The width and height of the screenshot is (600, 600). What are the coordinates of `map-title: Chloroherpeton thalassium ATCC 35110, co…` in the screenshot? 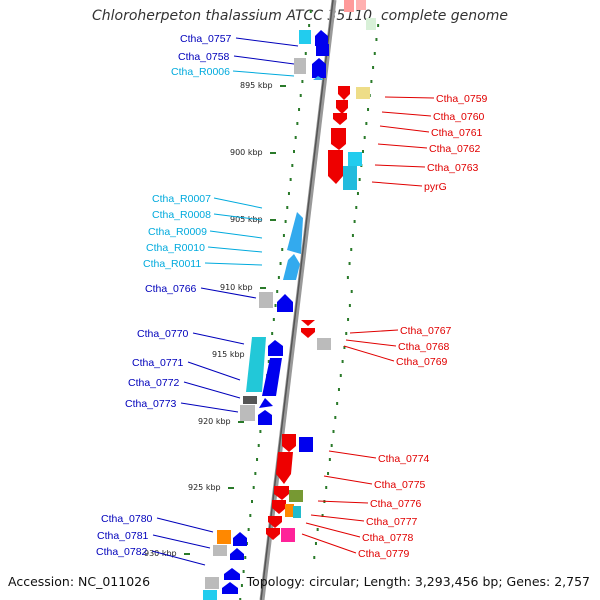 It's located at (300, 16).